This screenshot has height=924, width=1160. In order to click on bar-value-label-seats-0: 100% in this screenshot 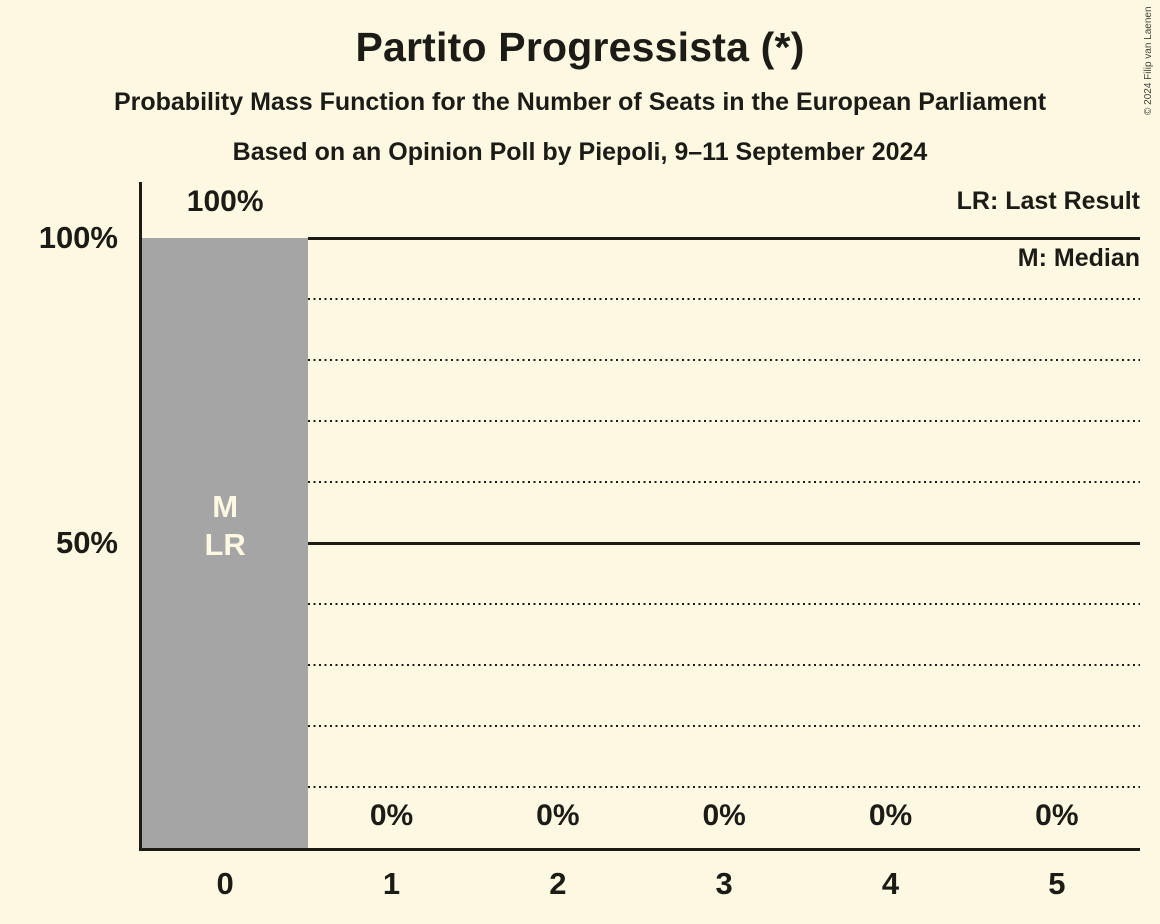, I will do `click(225, 201)`.